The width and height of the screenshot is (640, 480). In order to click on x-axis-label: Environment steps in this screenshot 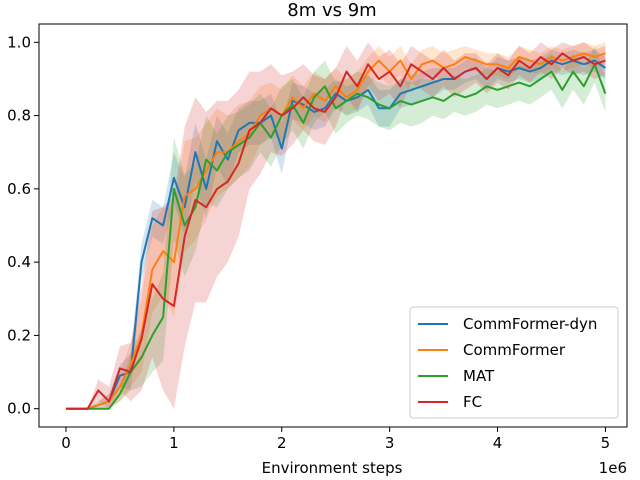, I will do `click(332, 468)`.